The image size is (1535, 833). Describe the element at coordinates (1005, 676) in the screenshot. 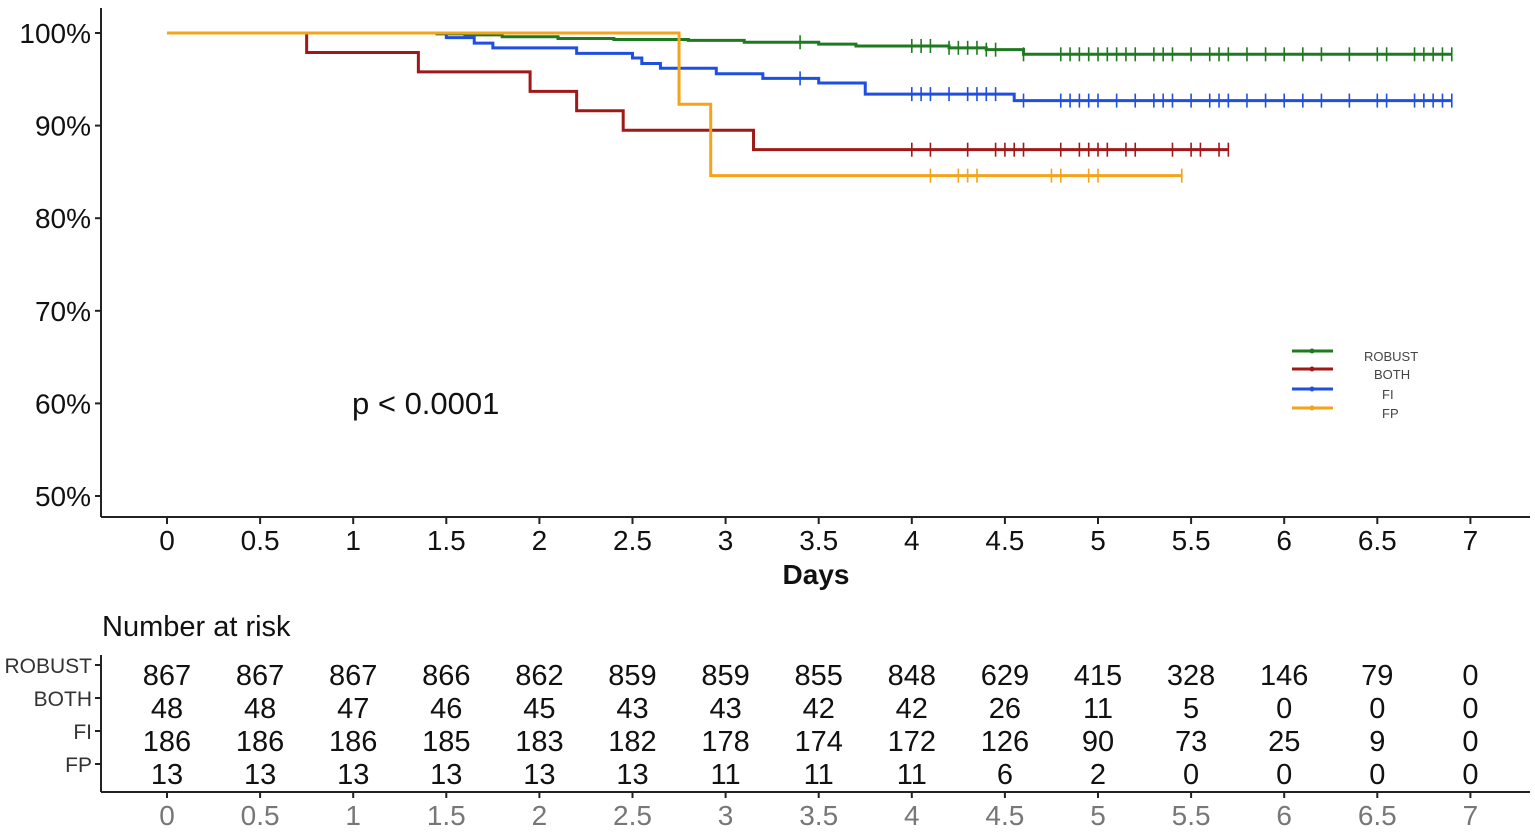

I see `risk-count-robust: 629` at that location.